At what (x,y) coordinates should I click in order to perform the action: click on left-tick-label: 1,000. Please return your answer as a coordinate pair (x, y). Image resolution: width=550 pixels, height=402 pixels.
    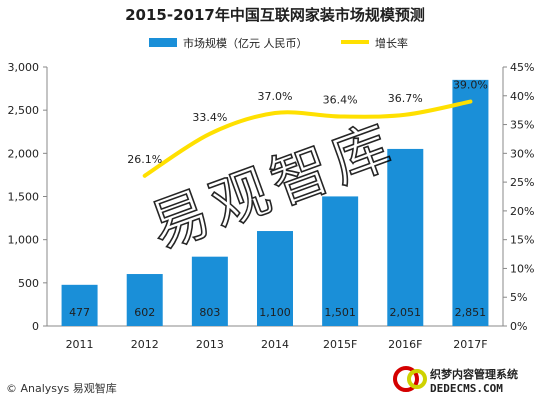
    Looking at the image, I should click on (24, 240).